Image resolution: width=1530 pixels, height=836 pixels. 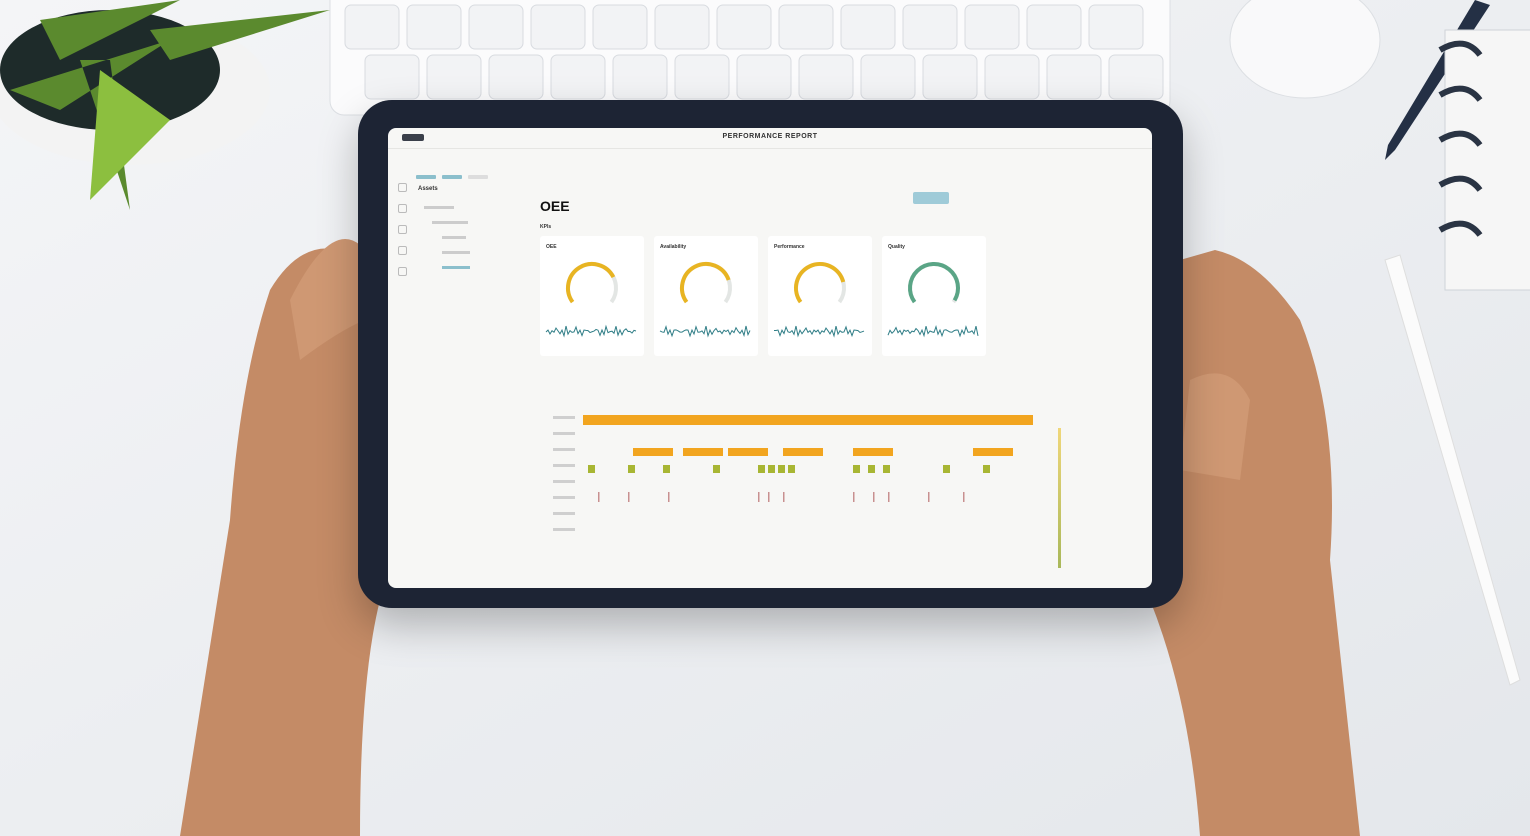 I want to click on kpi-card-label: OEE, so click(x=551, y=247).